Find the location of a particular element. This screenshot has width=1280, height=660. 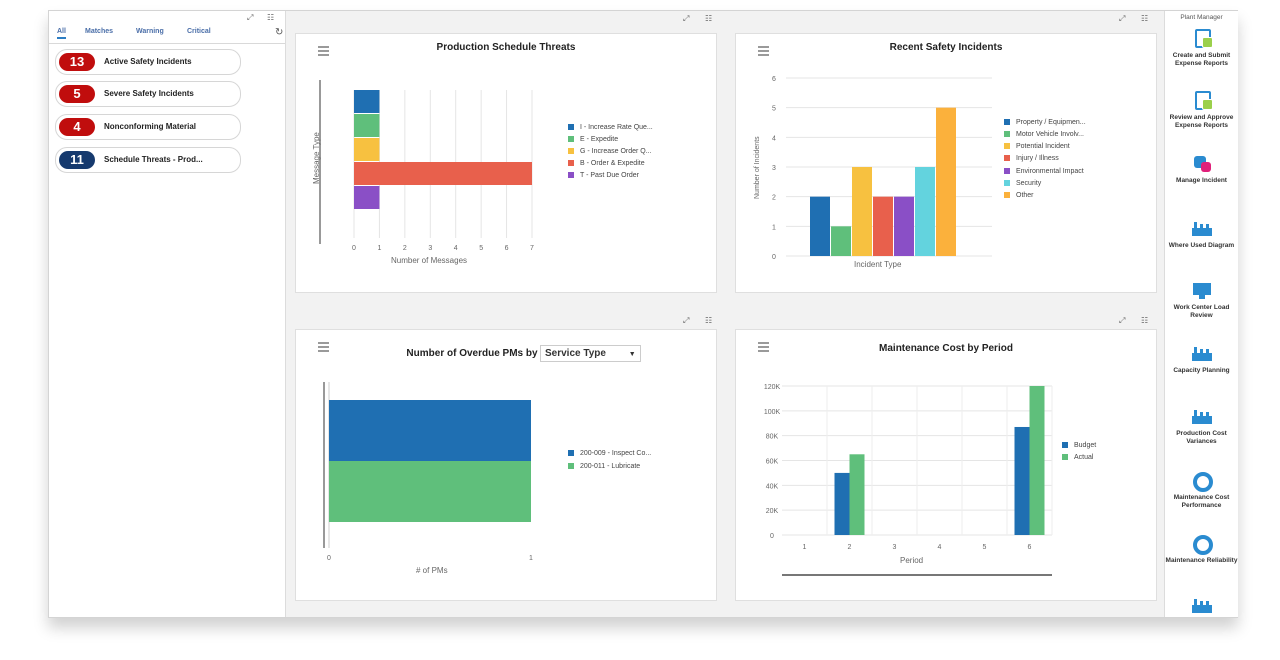

app-tile: Capacity Planning is located at coordinates (1201, 359).